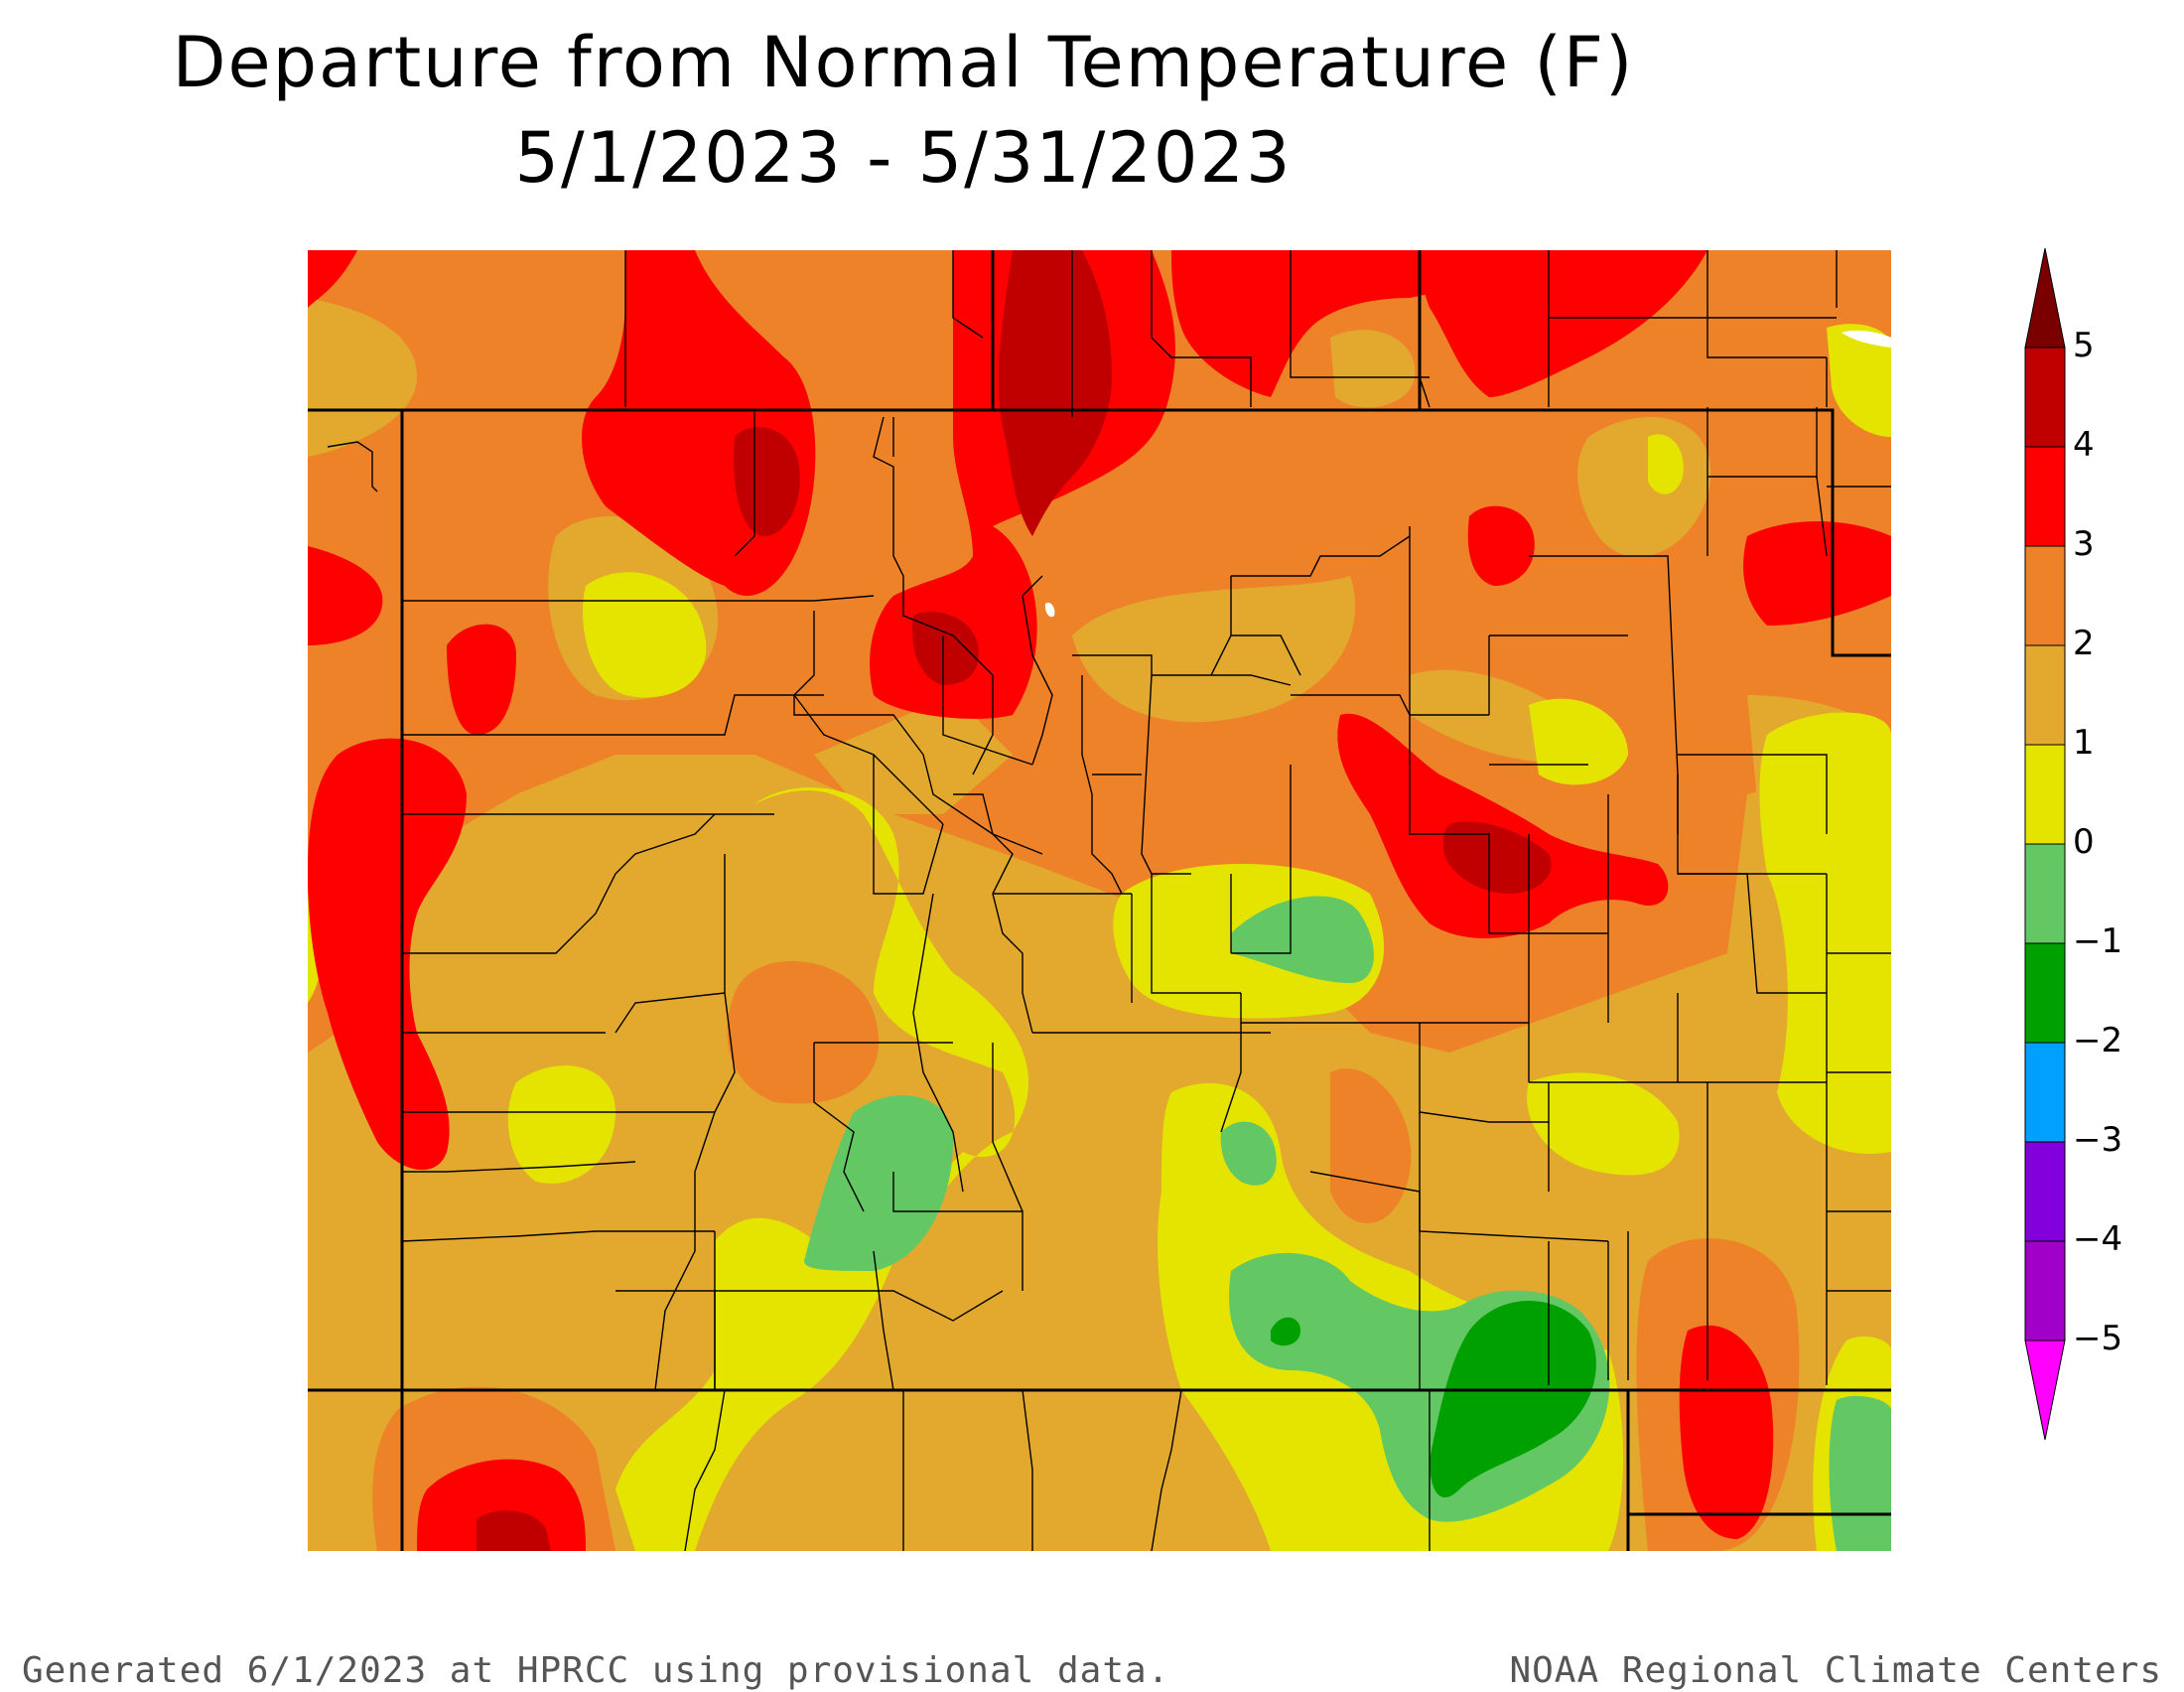  I want to click on footer-credit: NOAA Regional Climate Centers, so click(1835, 1670).